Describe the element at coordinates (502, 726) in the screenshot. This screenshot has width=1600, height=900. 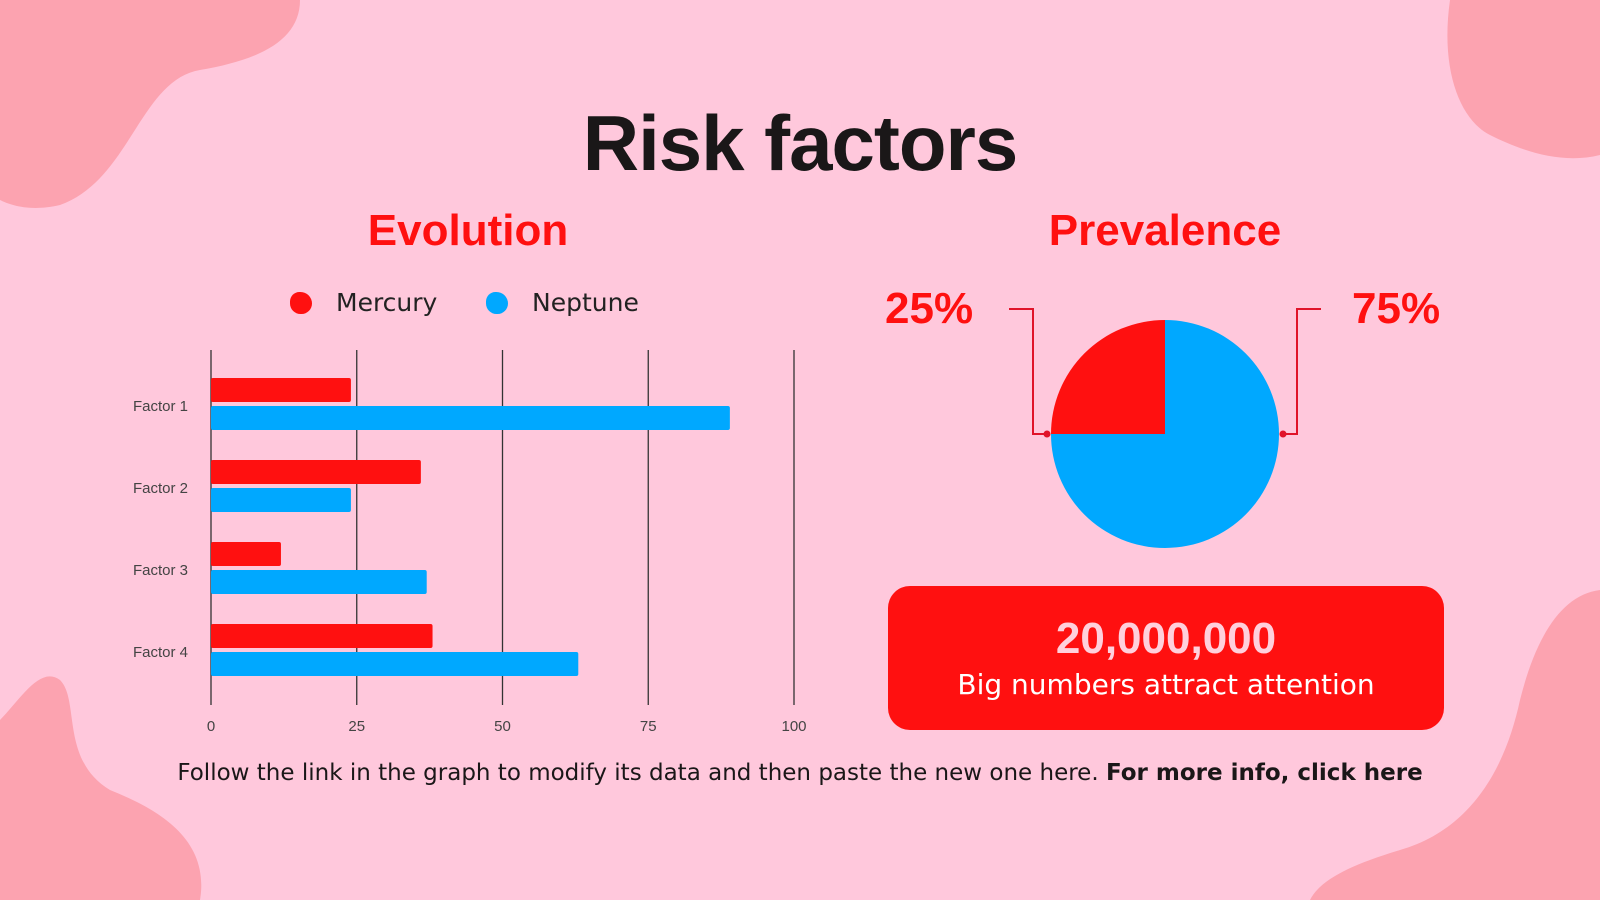
I see `x-tick-label: 50` at that location.